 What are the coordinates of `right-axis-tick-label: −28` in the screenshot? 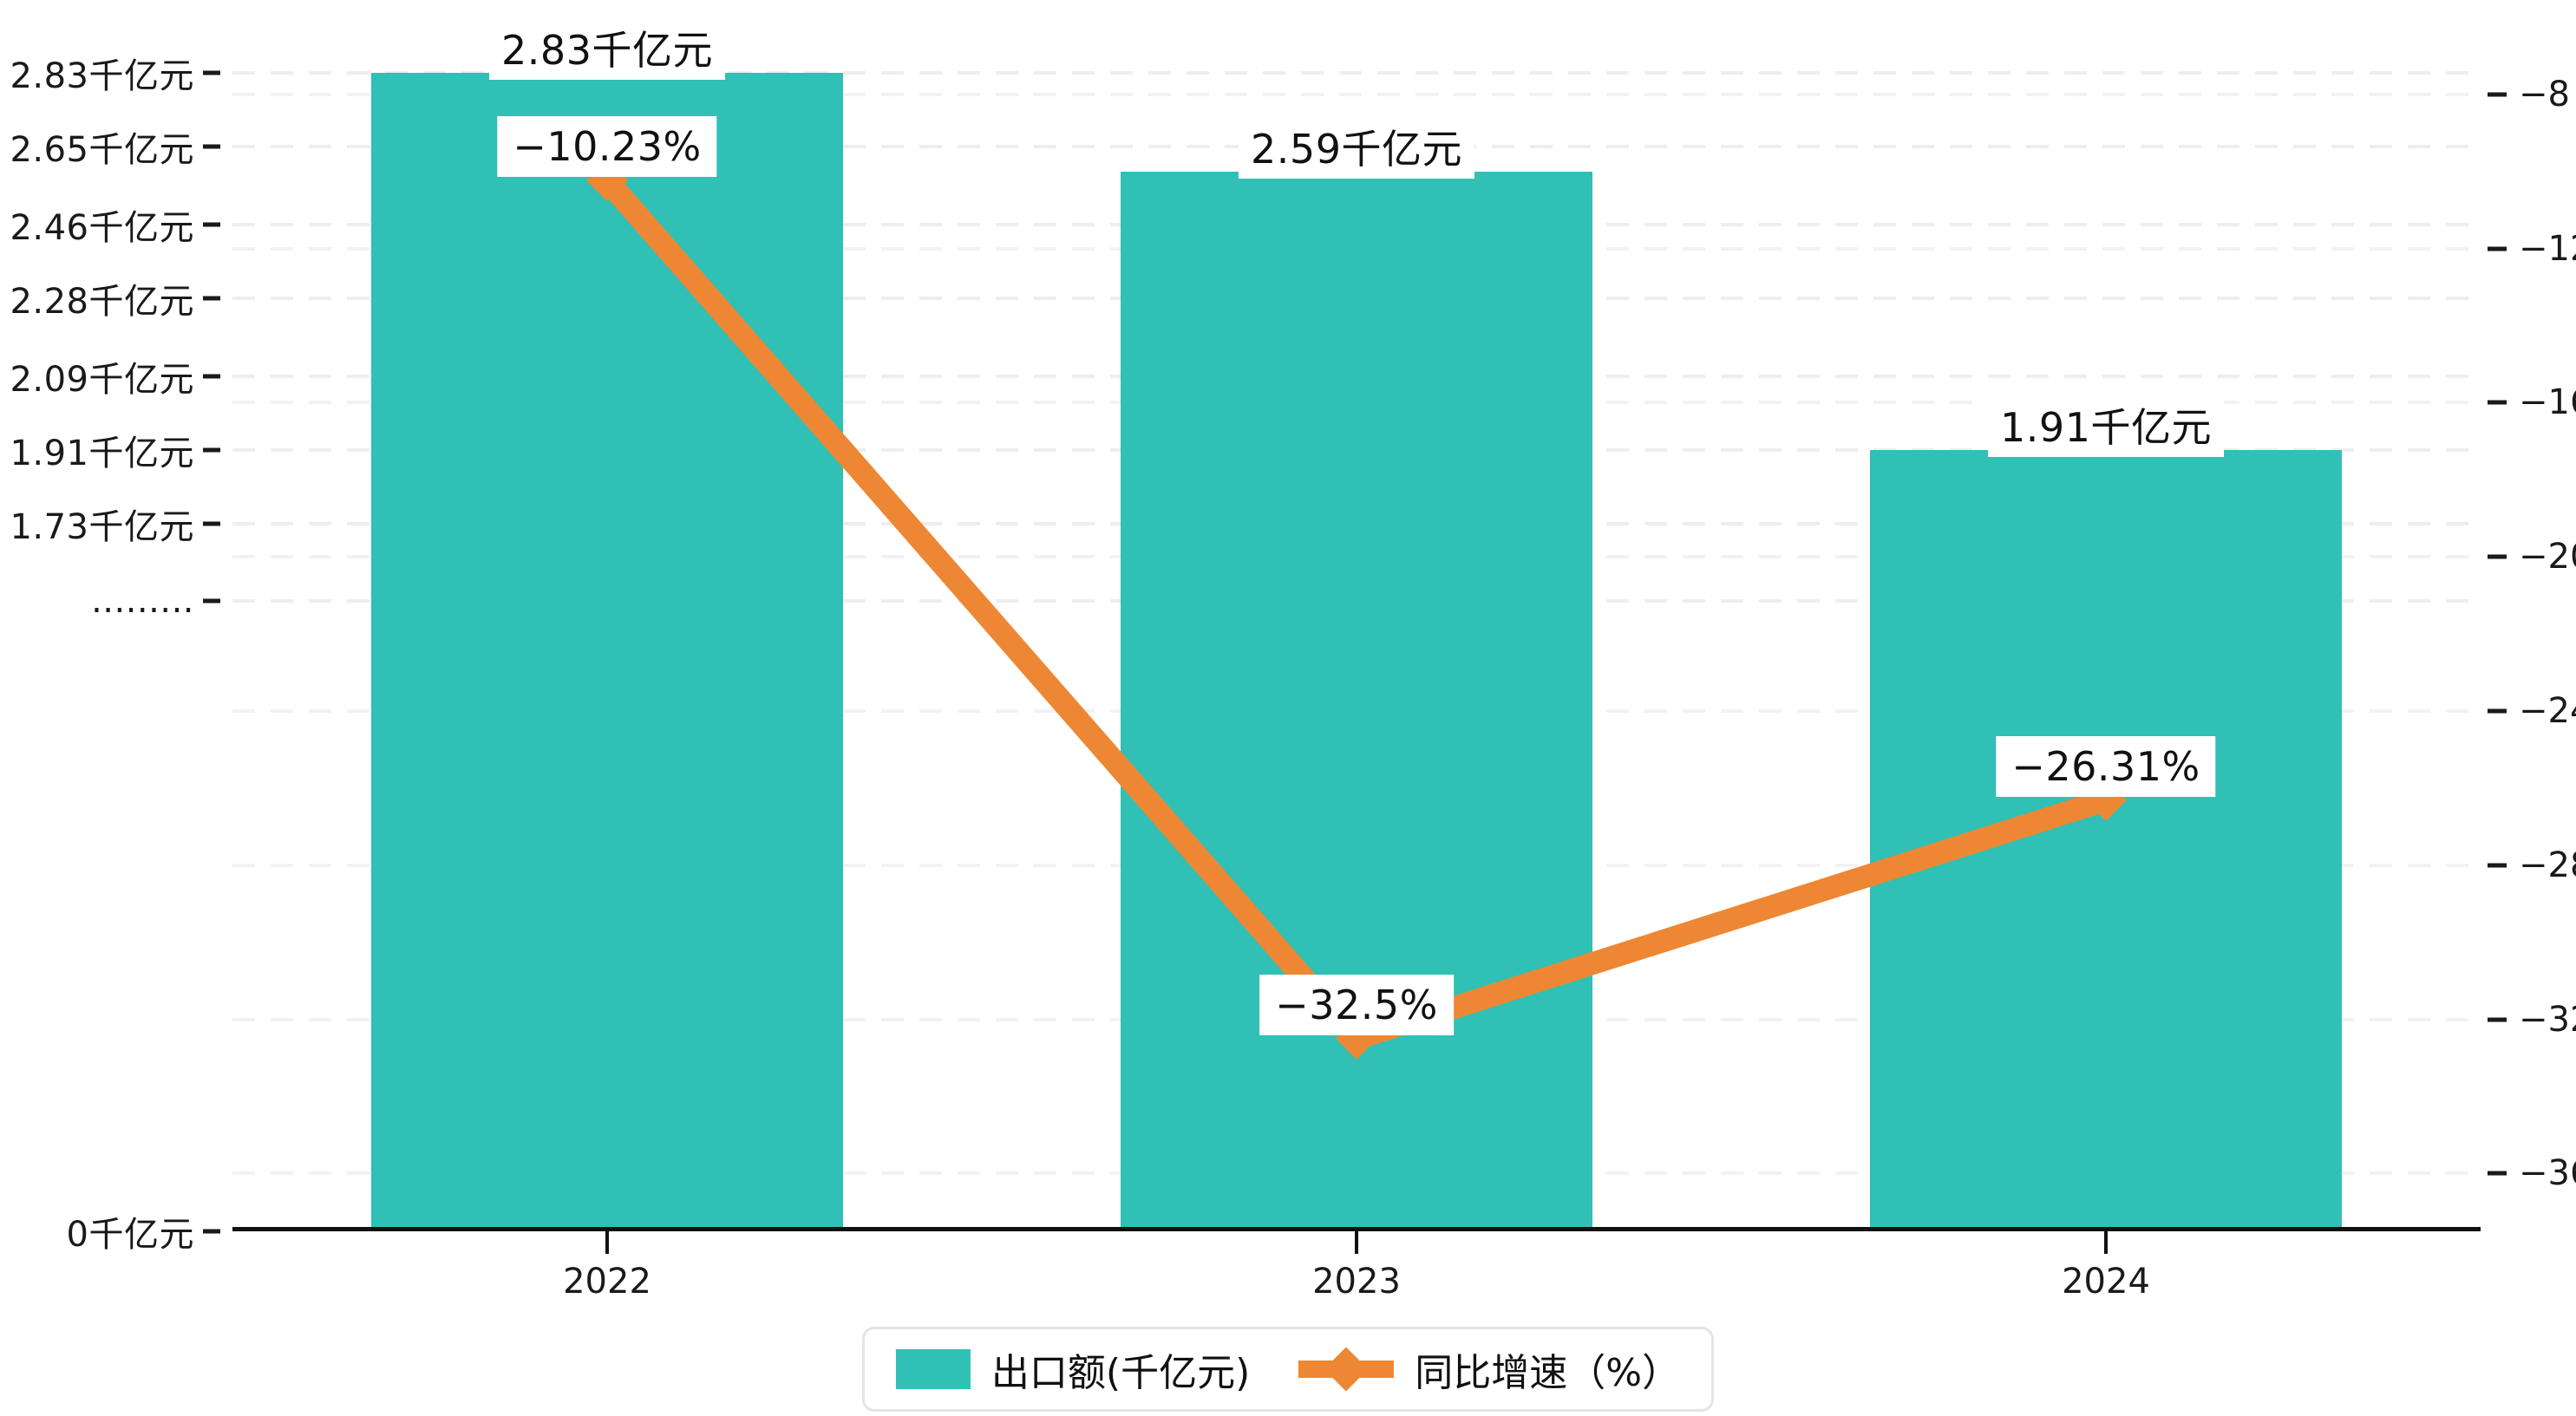 It's located at (2547, 865).